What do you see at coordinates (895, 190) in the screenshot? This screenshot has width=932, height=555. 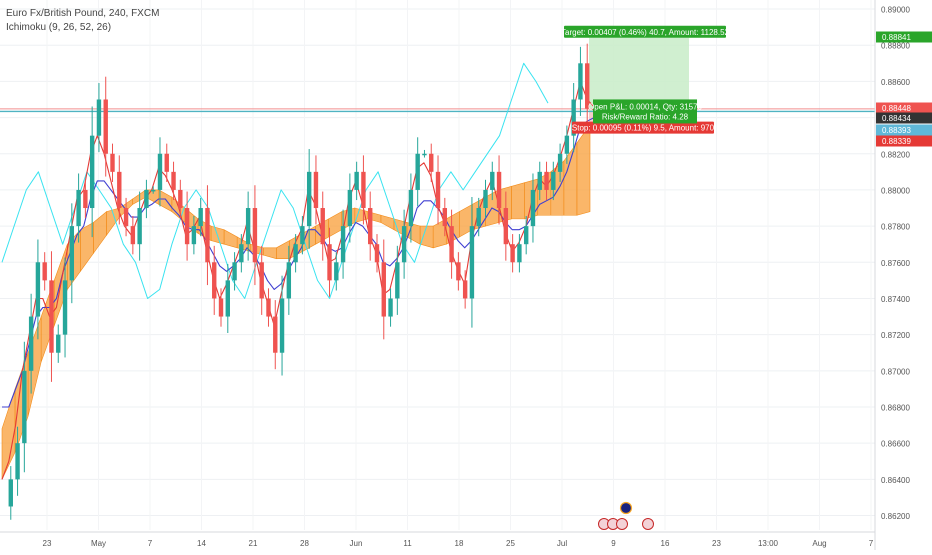 I see `y-tick-label-9: 0.88000` at bounding box center [895, 190].